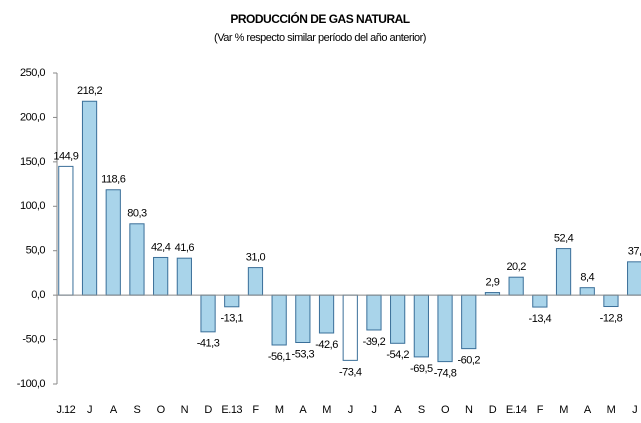 This screenshot has width=641, height=423. What do you see at coordinates (231, 319) in the screenshot?
I see `value-label: -13,1` at bounding box center [231, 319].